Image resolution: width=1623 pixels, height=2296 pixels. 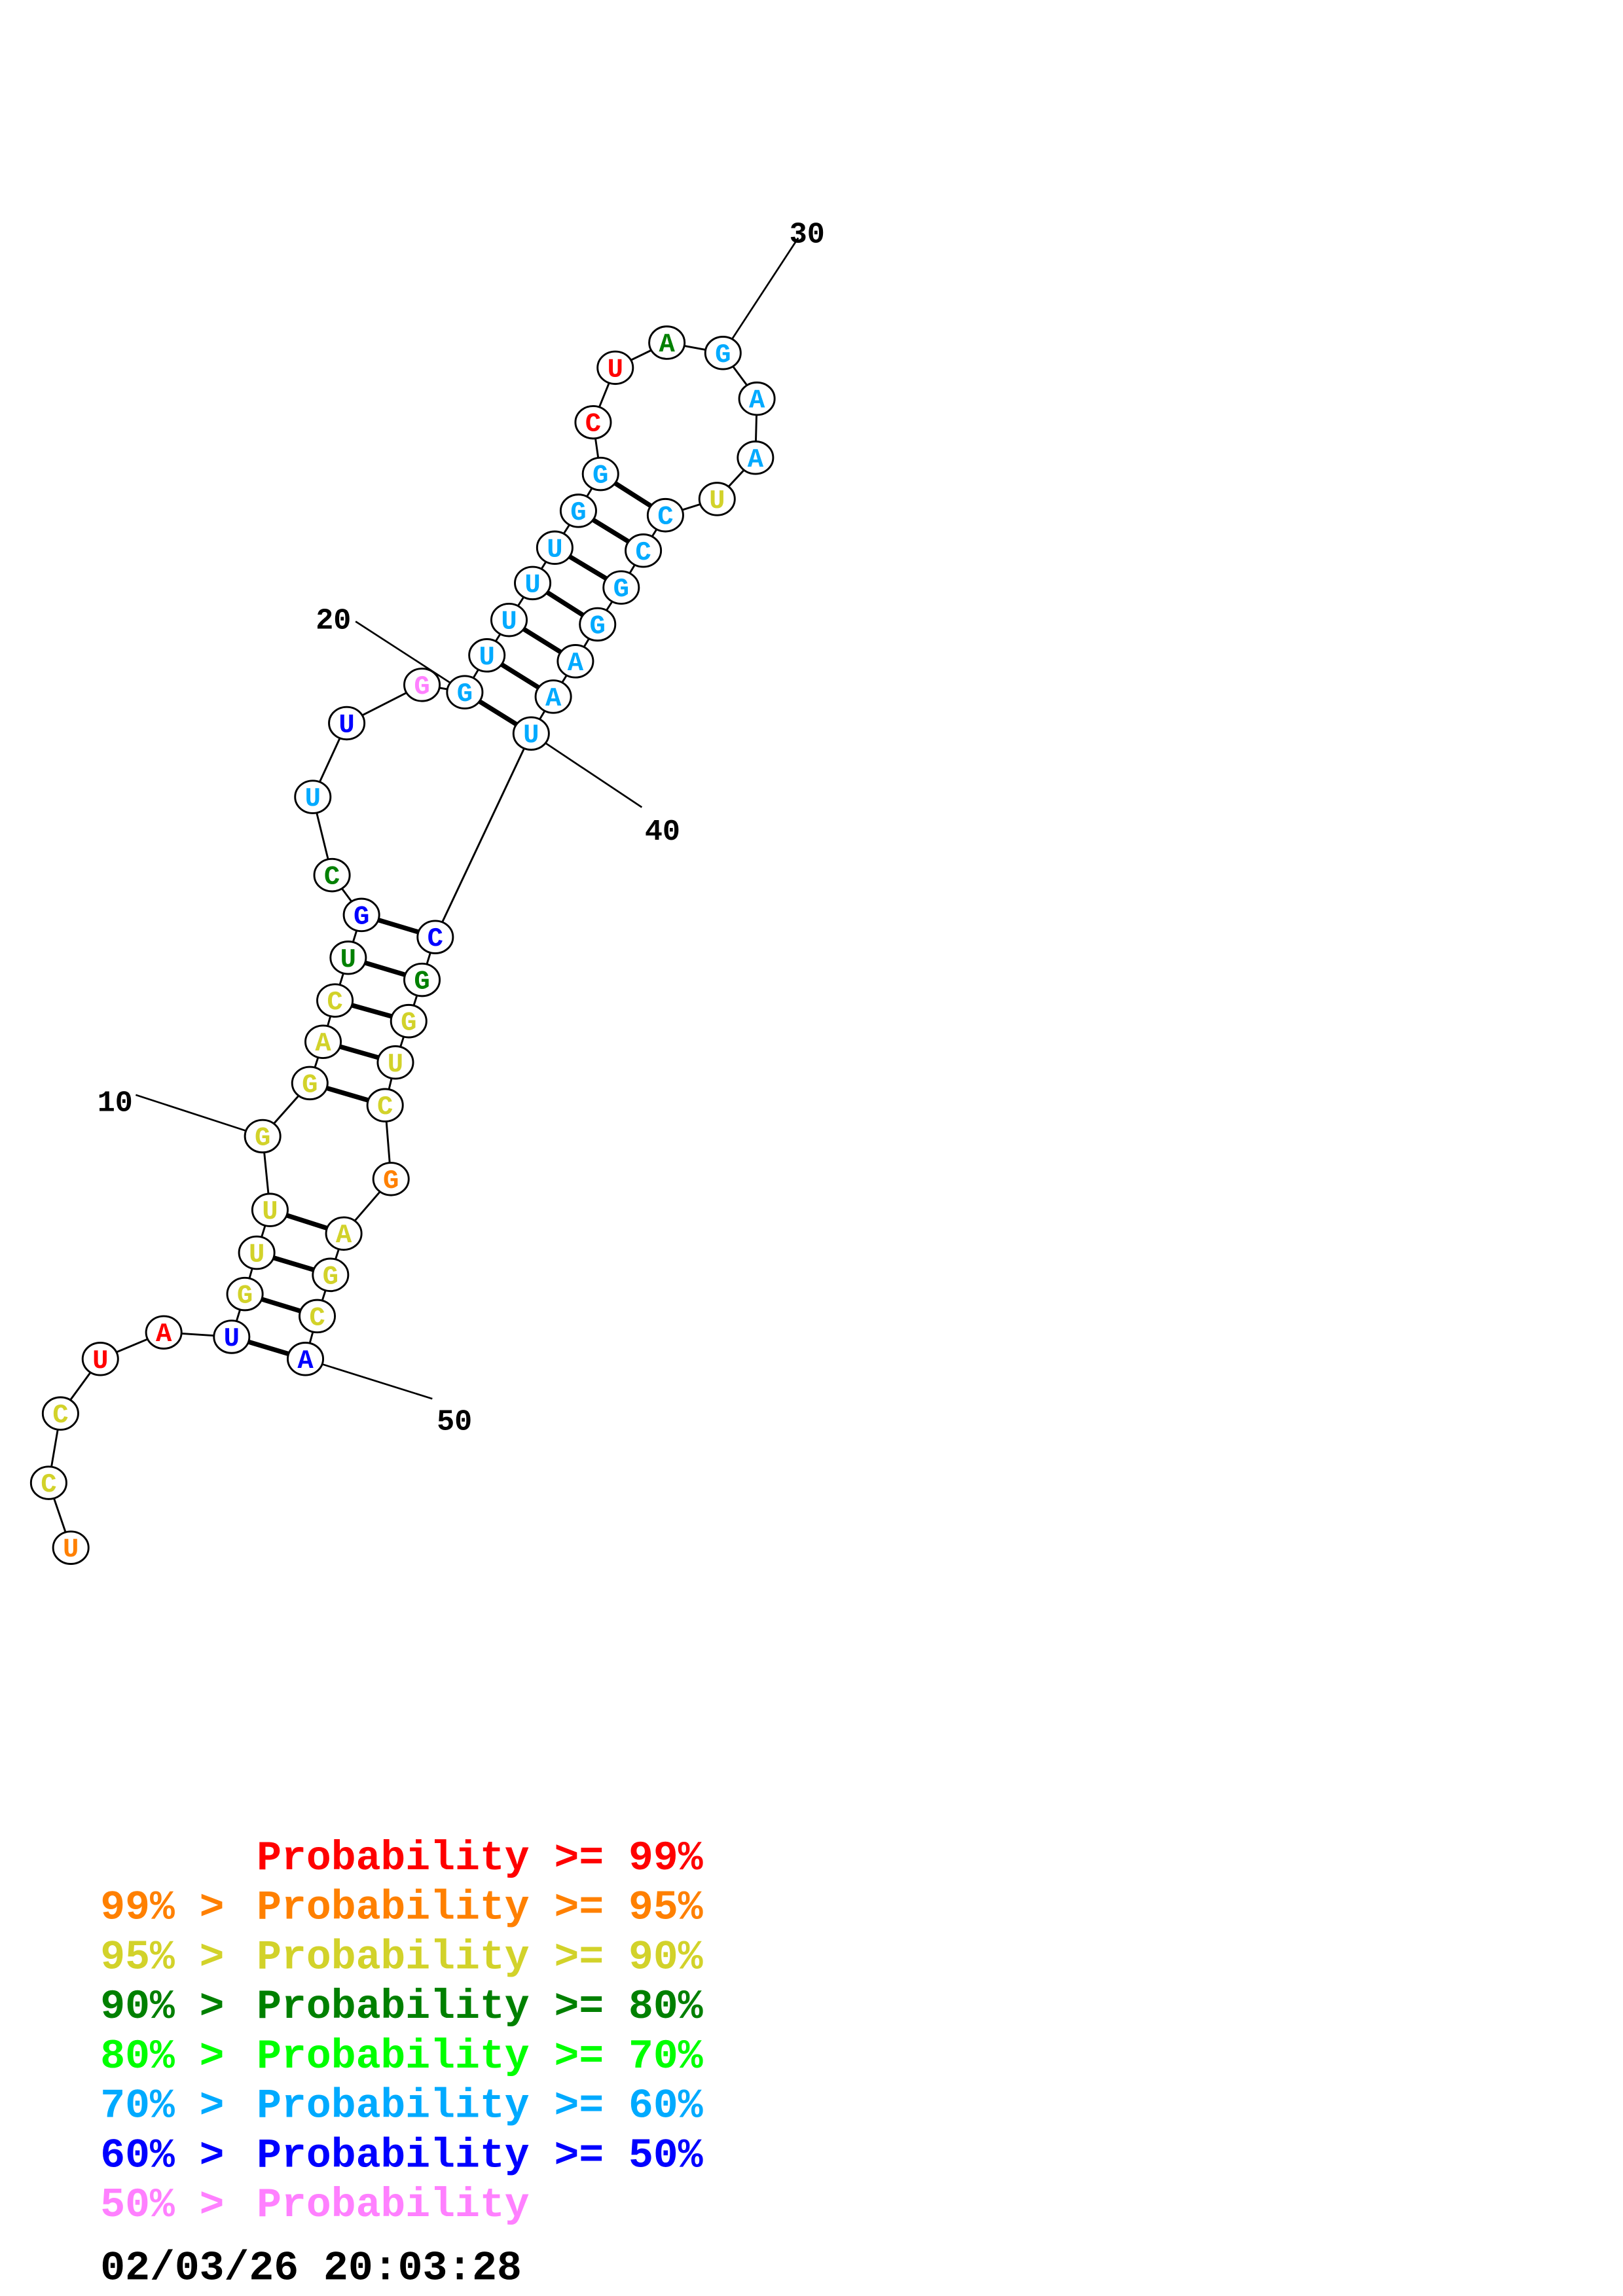 I want to click on legend-entry: 90% > Probability >= 80%, so click(x=401, y=2007).